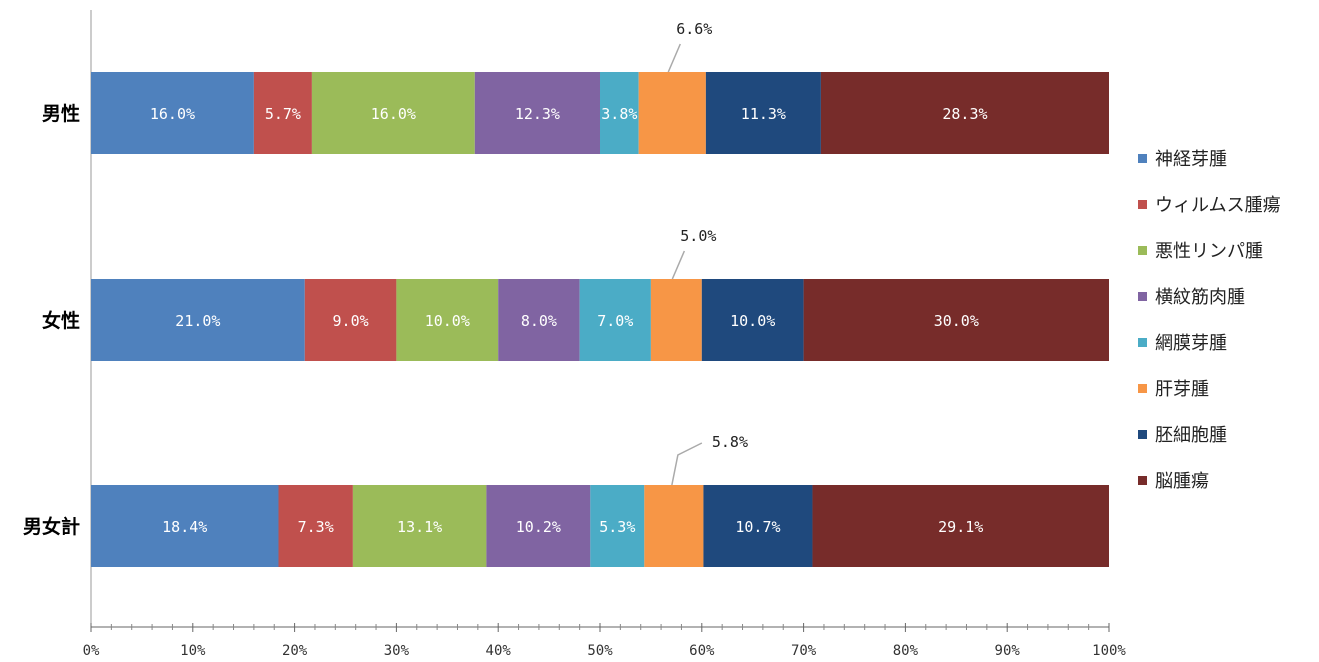 This screenshot has width=1319, height=662. I want to click on data-label: 7.3%, so click(316, 527).